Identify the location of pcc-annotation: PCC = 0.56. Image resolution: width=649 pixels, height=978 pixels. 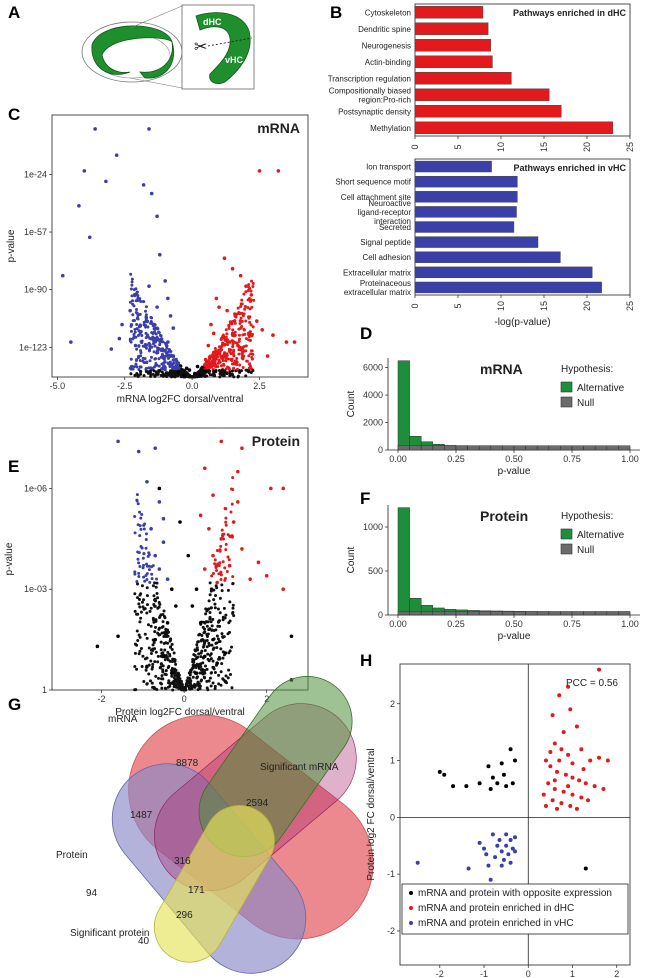
(592, 683).